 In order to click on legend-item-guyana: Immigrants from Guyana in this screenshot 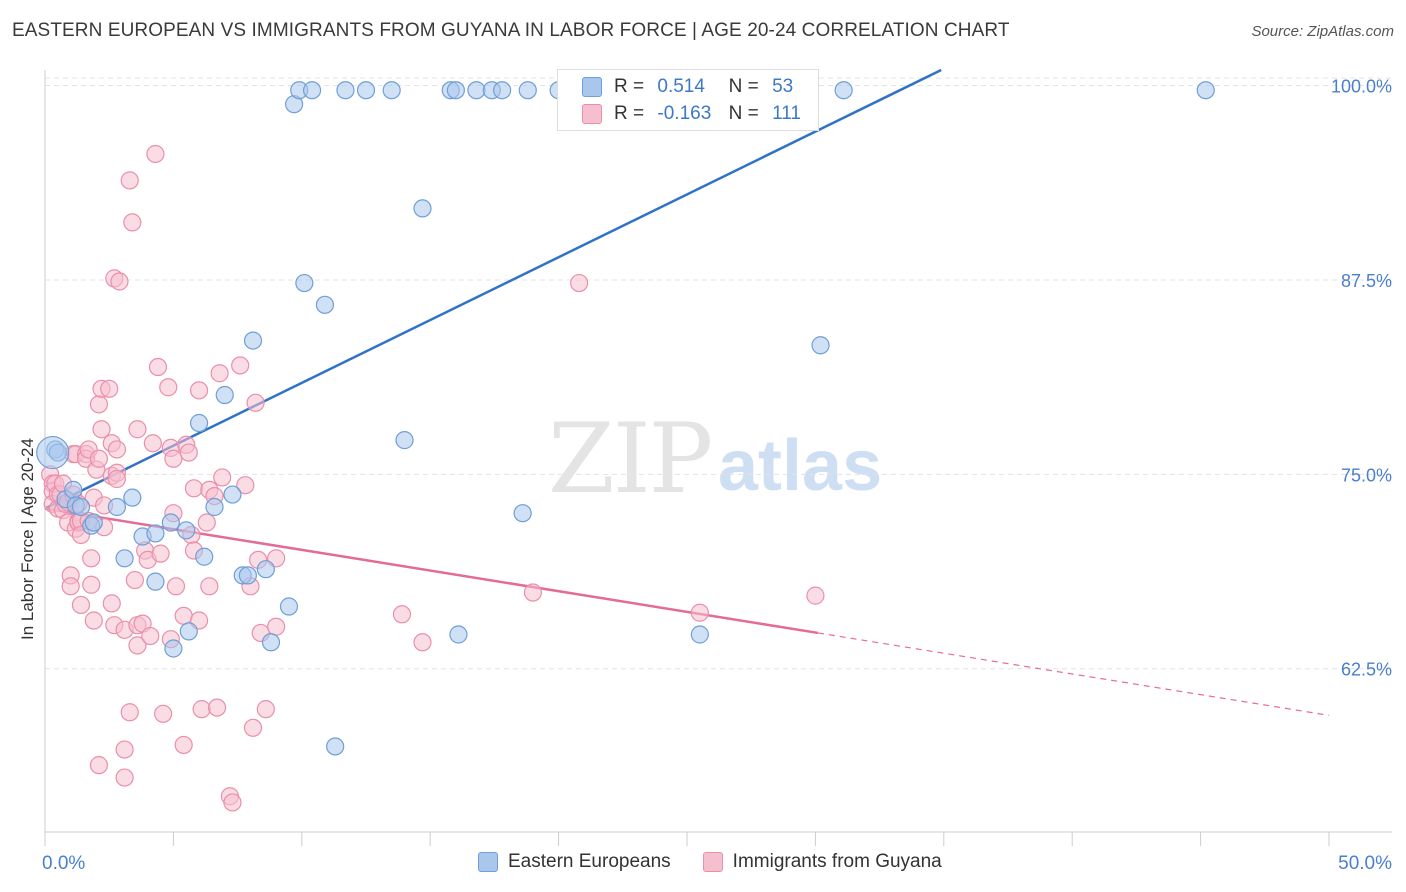, I will do `click(822, 862)`.